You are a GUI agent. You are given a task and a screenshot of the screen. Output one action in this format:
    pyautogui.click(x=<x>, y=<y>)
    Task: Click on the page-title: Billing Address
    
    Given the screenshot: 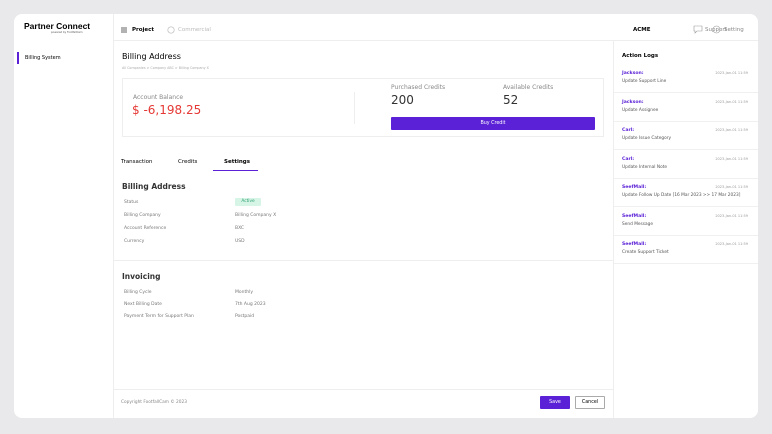 What is the action you would take?
    pyautogui.click(x=151, y=56)
    